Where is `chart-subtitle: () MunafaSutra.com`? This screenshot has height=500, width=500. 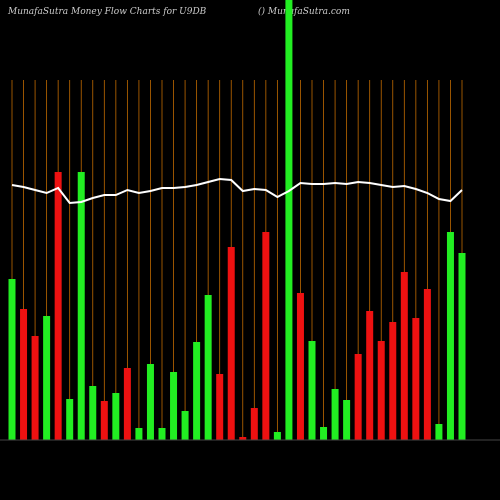
chart-subtitle: () MunafaSutra.com is located at coordinates (304, 11).